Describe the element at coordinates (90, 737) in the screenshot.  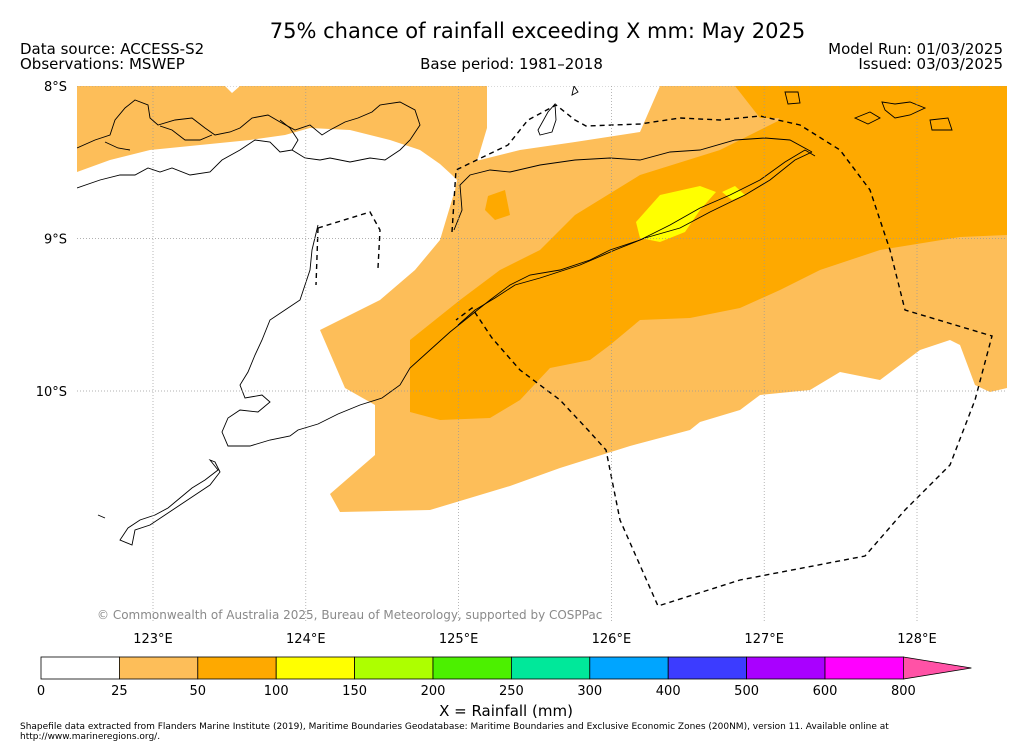
I see `footer-url: http://www.marineregions.org/.` at that location.